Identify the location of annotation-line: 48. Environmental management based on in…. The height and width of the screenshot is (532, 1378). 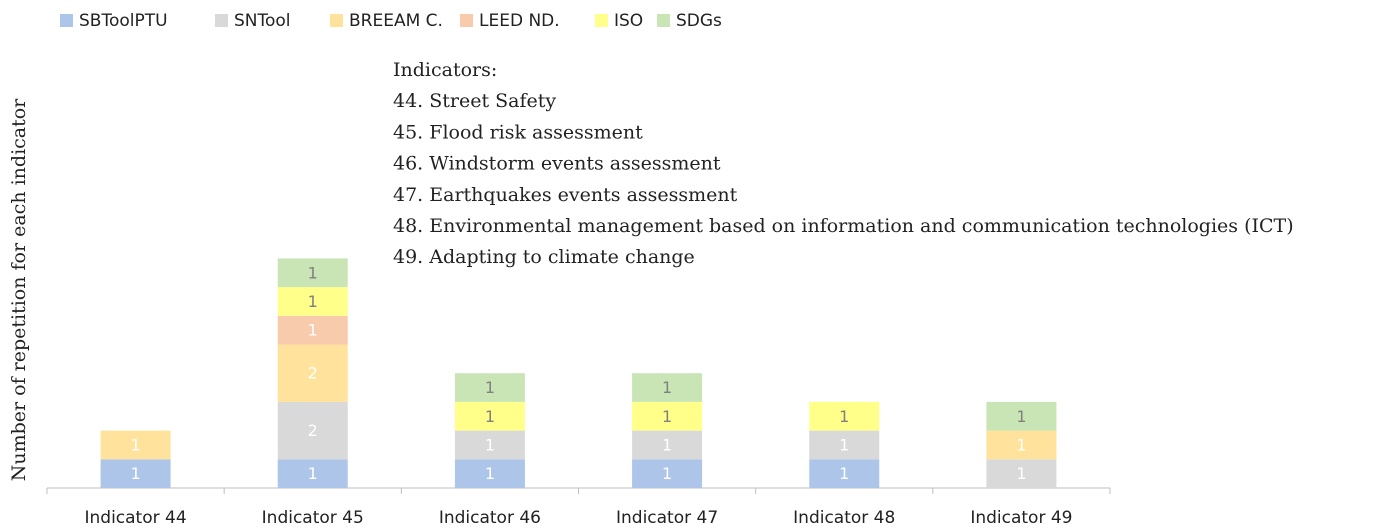
(843, 226).